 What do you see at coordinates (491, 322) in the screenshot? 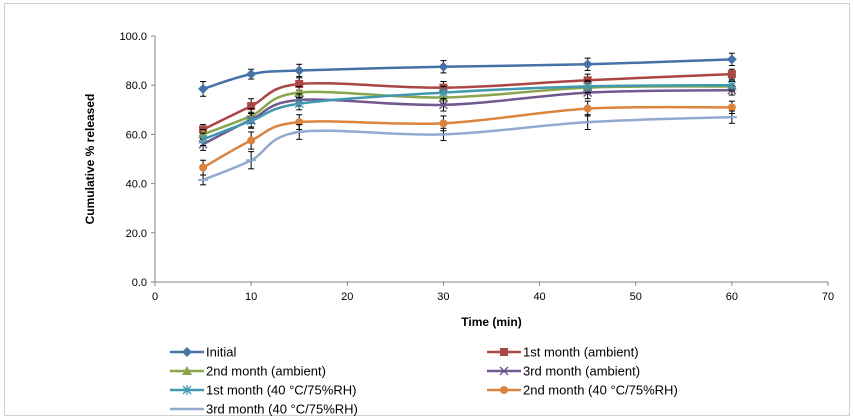
I see `x-axis-title: Time (min)` at bounding box center [491, 322].